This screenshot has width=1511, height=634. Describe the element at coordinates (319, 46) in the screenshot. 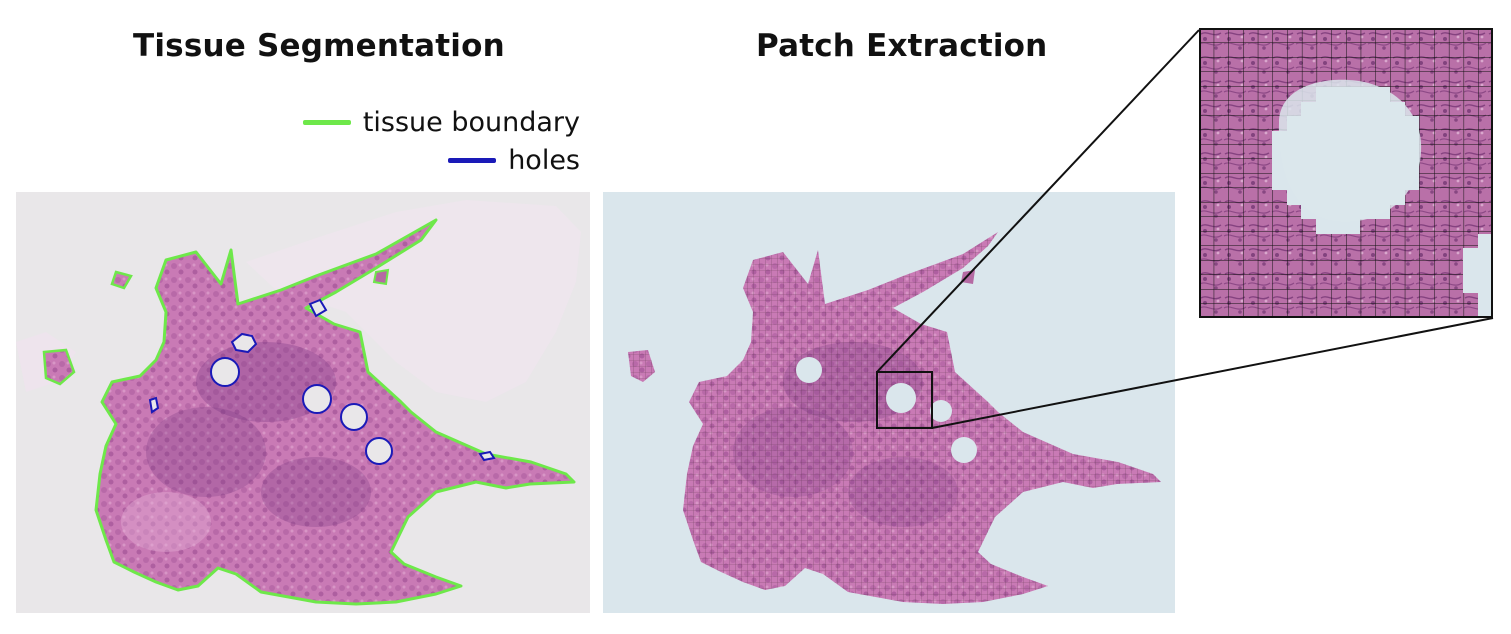

I see `tissue-segmentation-title: Tissue Segmentation` at that location.